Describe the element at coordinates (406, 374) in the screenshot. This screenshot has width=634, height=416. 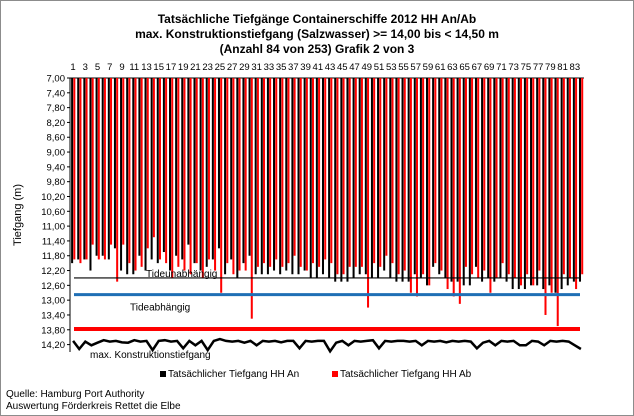
I see `legend-label-ab: Tatsächlicher Tiefgang HH Ab` at that location.